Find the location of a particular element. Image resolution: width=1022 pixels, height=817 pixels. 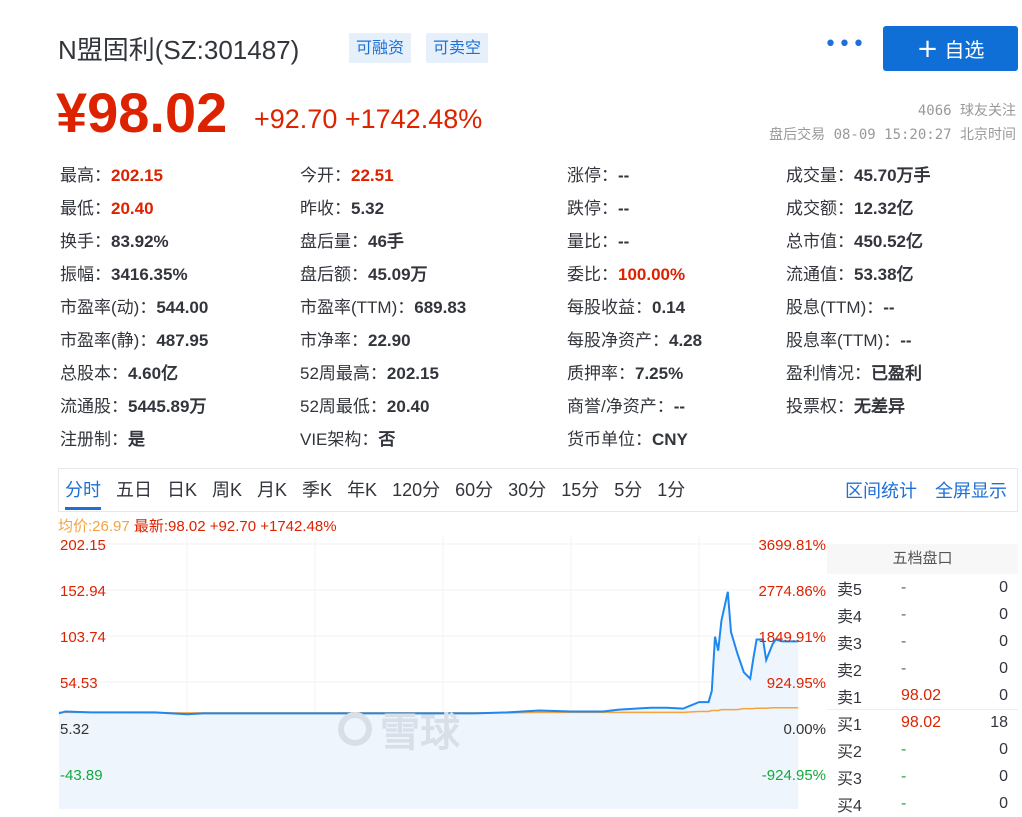

stat-value: 83.92% is located at coordinates (140, 241).